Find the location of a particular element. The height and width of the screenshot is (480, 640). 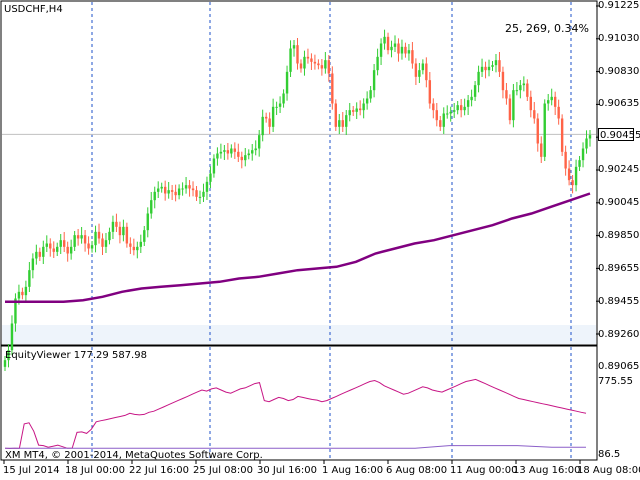

crosshair-readout: 25, 269, 0.34% is located at coordinates (547, 28).